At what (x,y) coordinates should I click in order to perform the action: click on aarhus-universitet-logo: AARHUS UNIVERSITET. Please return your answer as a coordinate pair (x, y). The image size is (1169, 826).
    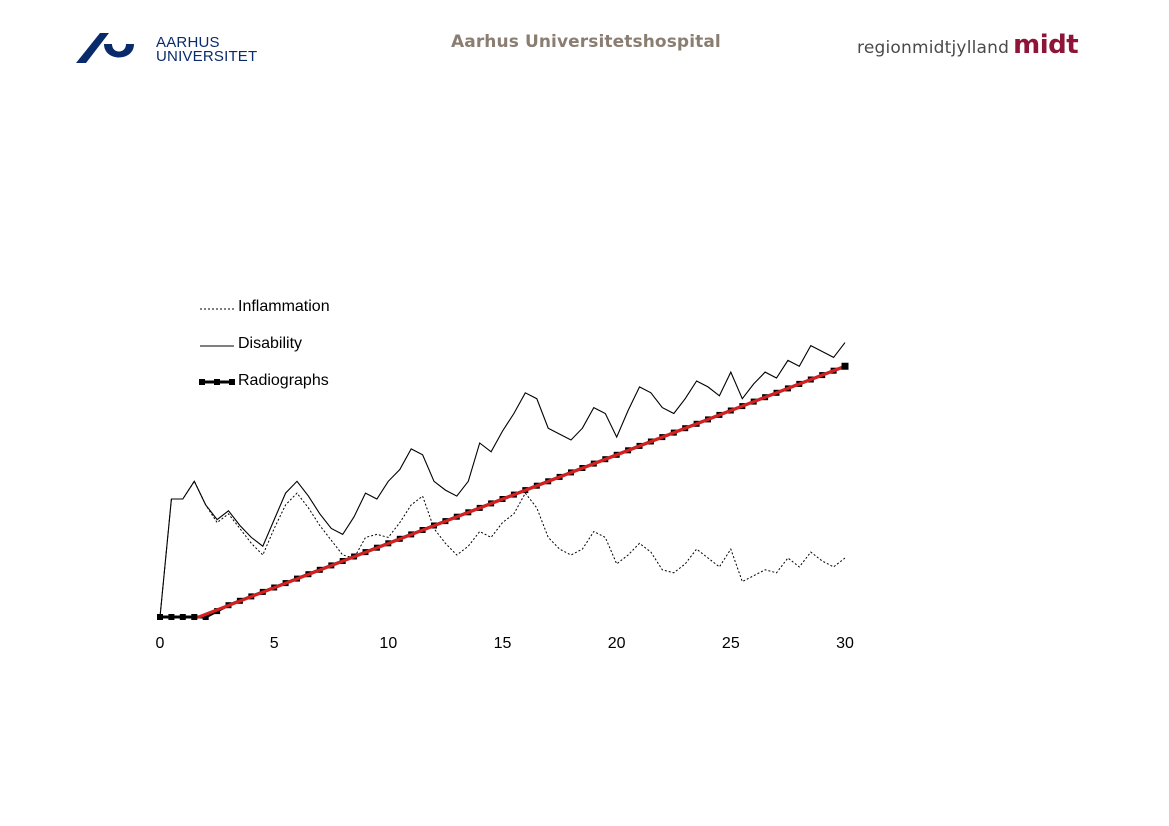
    Looking at the image, I should click on (166, 50).